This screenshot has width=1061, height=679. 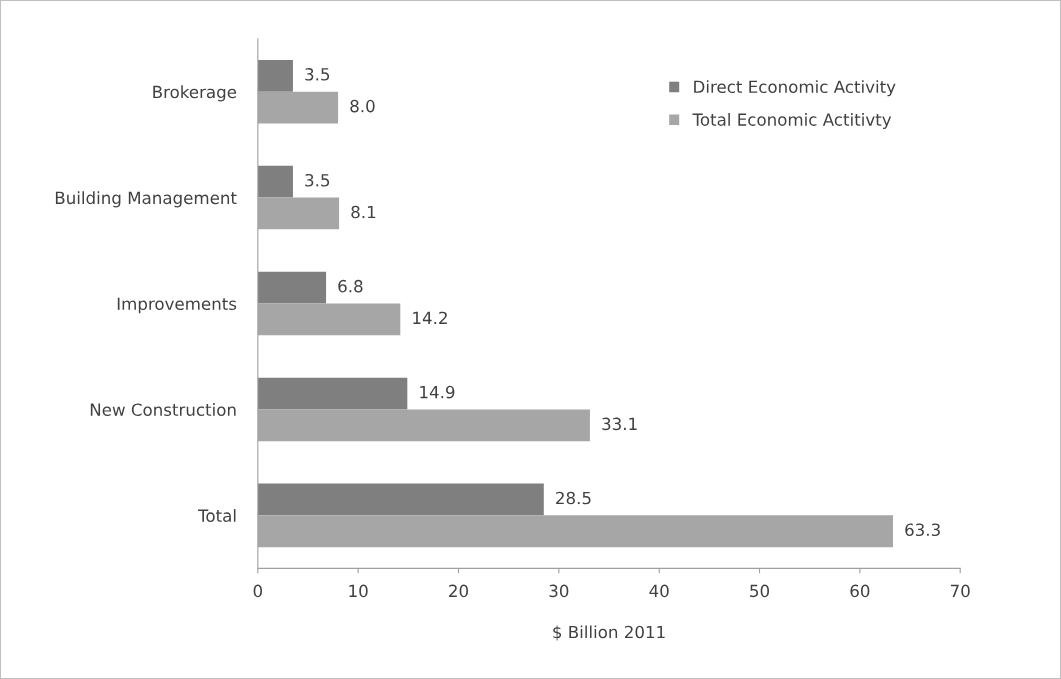 I want to click on y-tick-label: Brokerage, so click(x=195, y=93).